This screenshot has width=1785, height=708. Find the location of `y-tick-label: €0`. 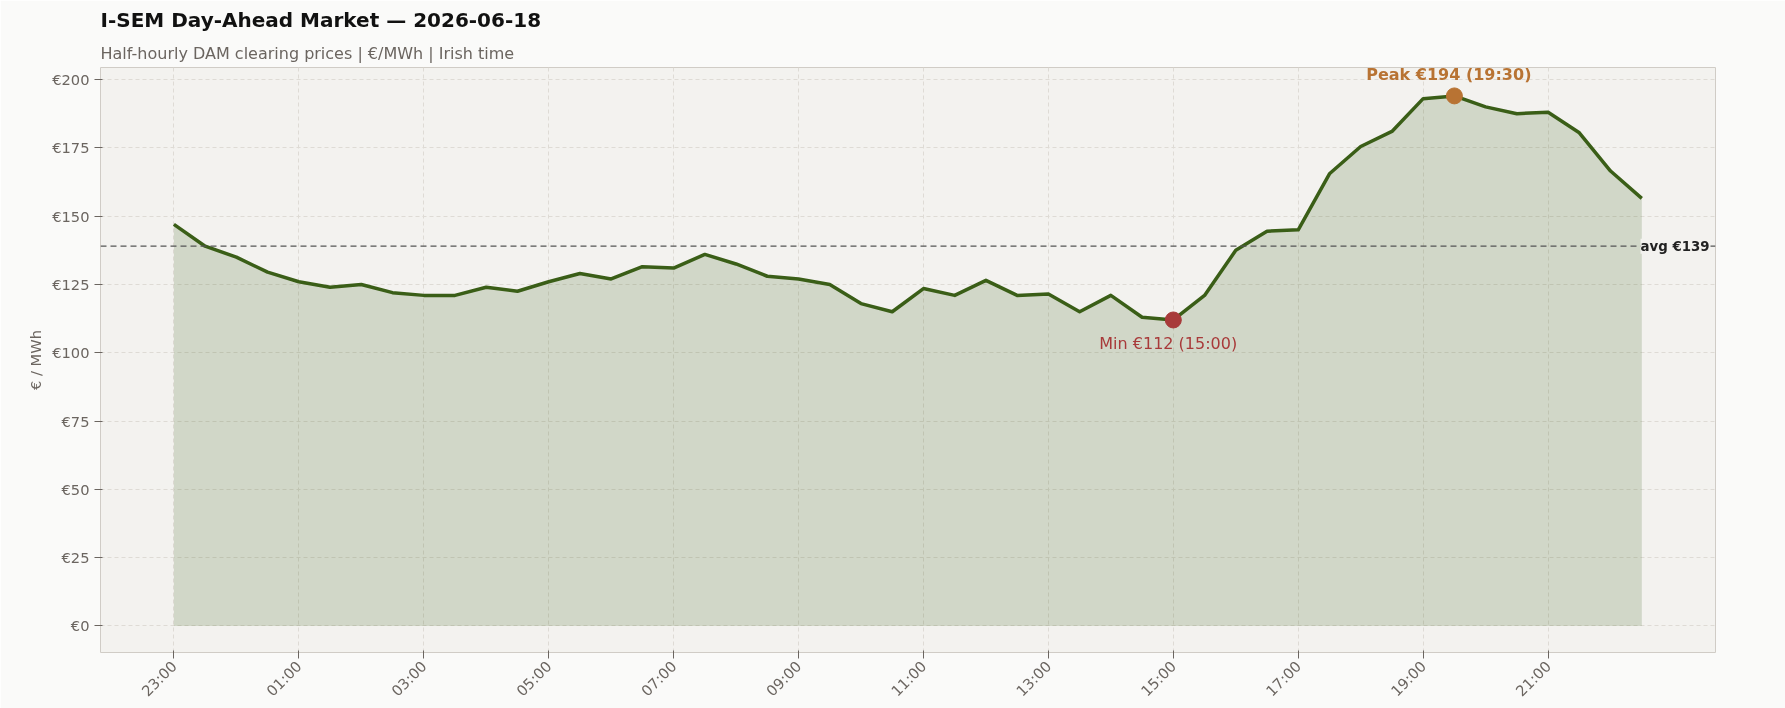

y-tick-label: €0 is located at coordinates (80, 626).